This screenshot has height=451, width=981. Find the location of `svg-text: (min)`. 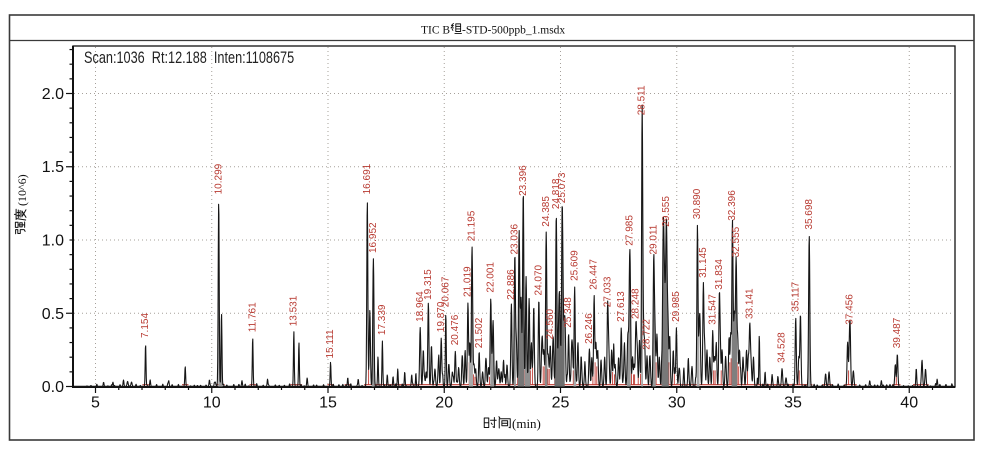

svg-text: (min) is located at coordinates (526, 423).